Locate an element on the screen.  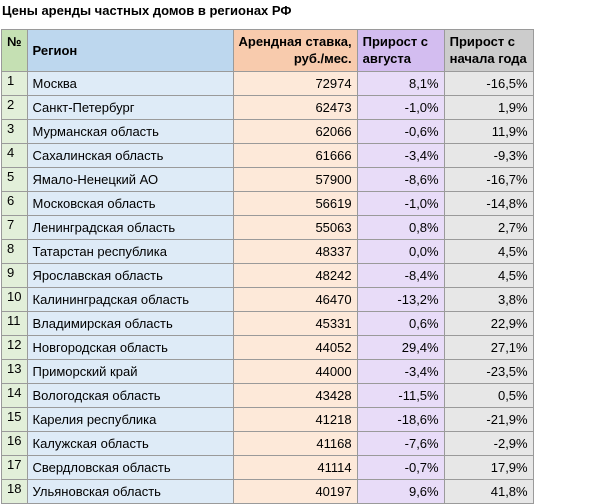
table-row: 3 Мурманская область 62066 -0,6% 11,9% is located at coordinates (267, 131).